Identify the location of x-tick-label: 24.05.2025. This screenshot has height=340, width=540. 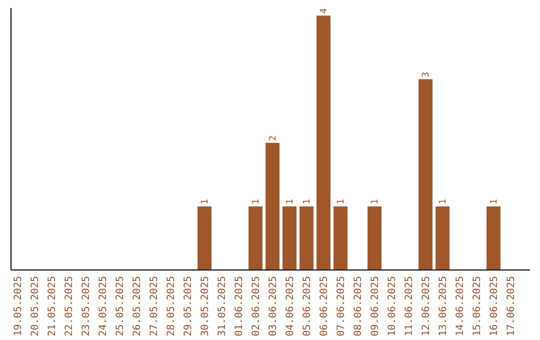
(103, 306).